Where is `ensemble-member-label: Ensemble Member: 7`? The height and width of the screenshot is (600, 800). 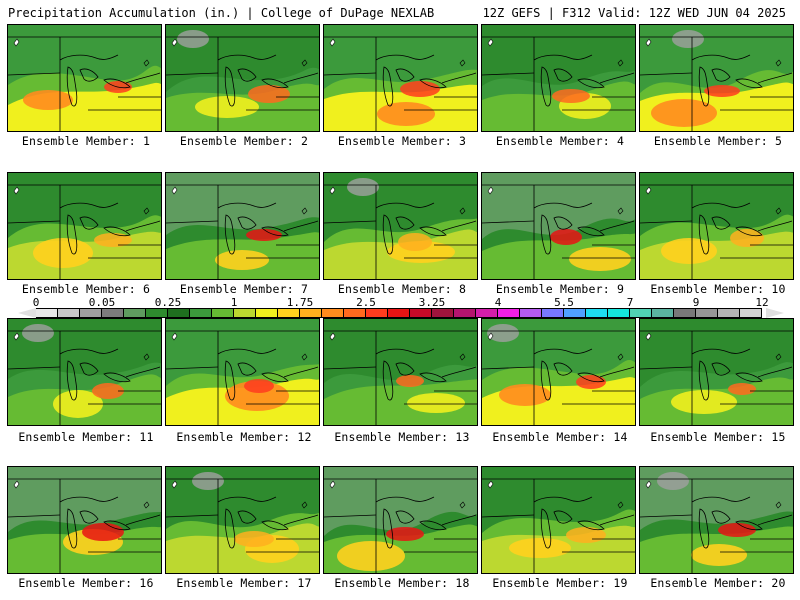 ensemble-member-label: Ensemble Member: 7 is located at coordinates (244, 289).